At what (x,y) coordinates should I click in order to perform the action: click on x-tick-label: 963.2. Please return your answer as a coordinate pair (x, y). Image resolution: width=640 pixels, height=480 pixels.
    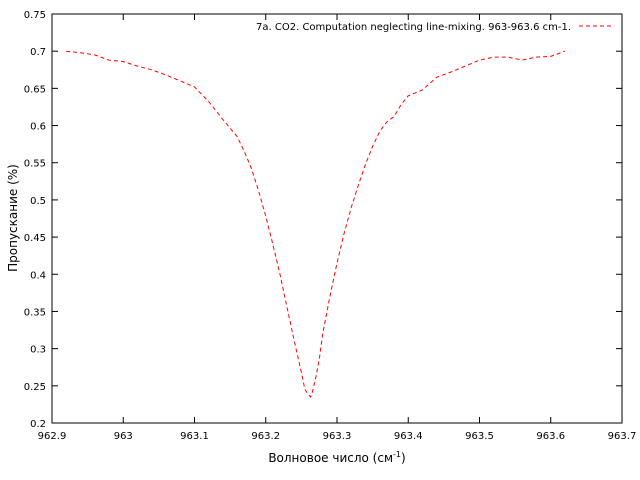
    Looking at the image, I should click on (265, 436).